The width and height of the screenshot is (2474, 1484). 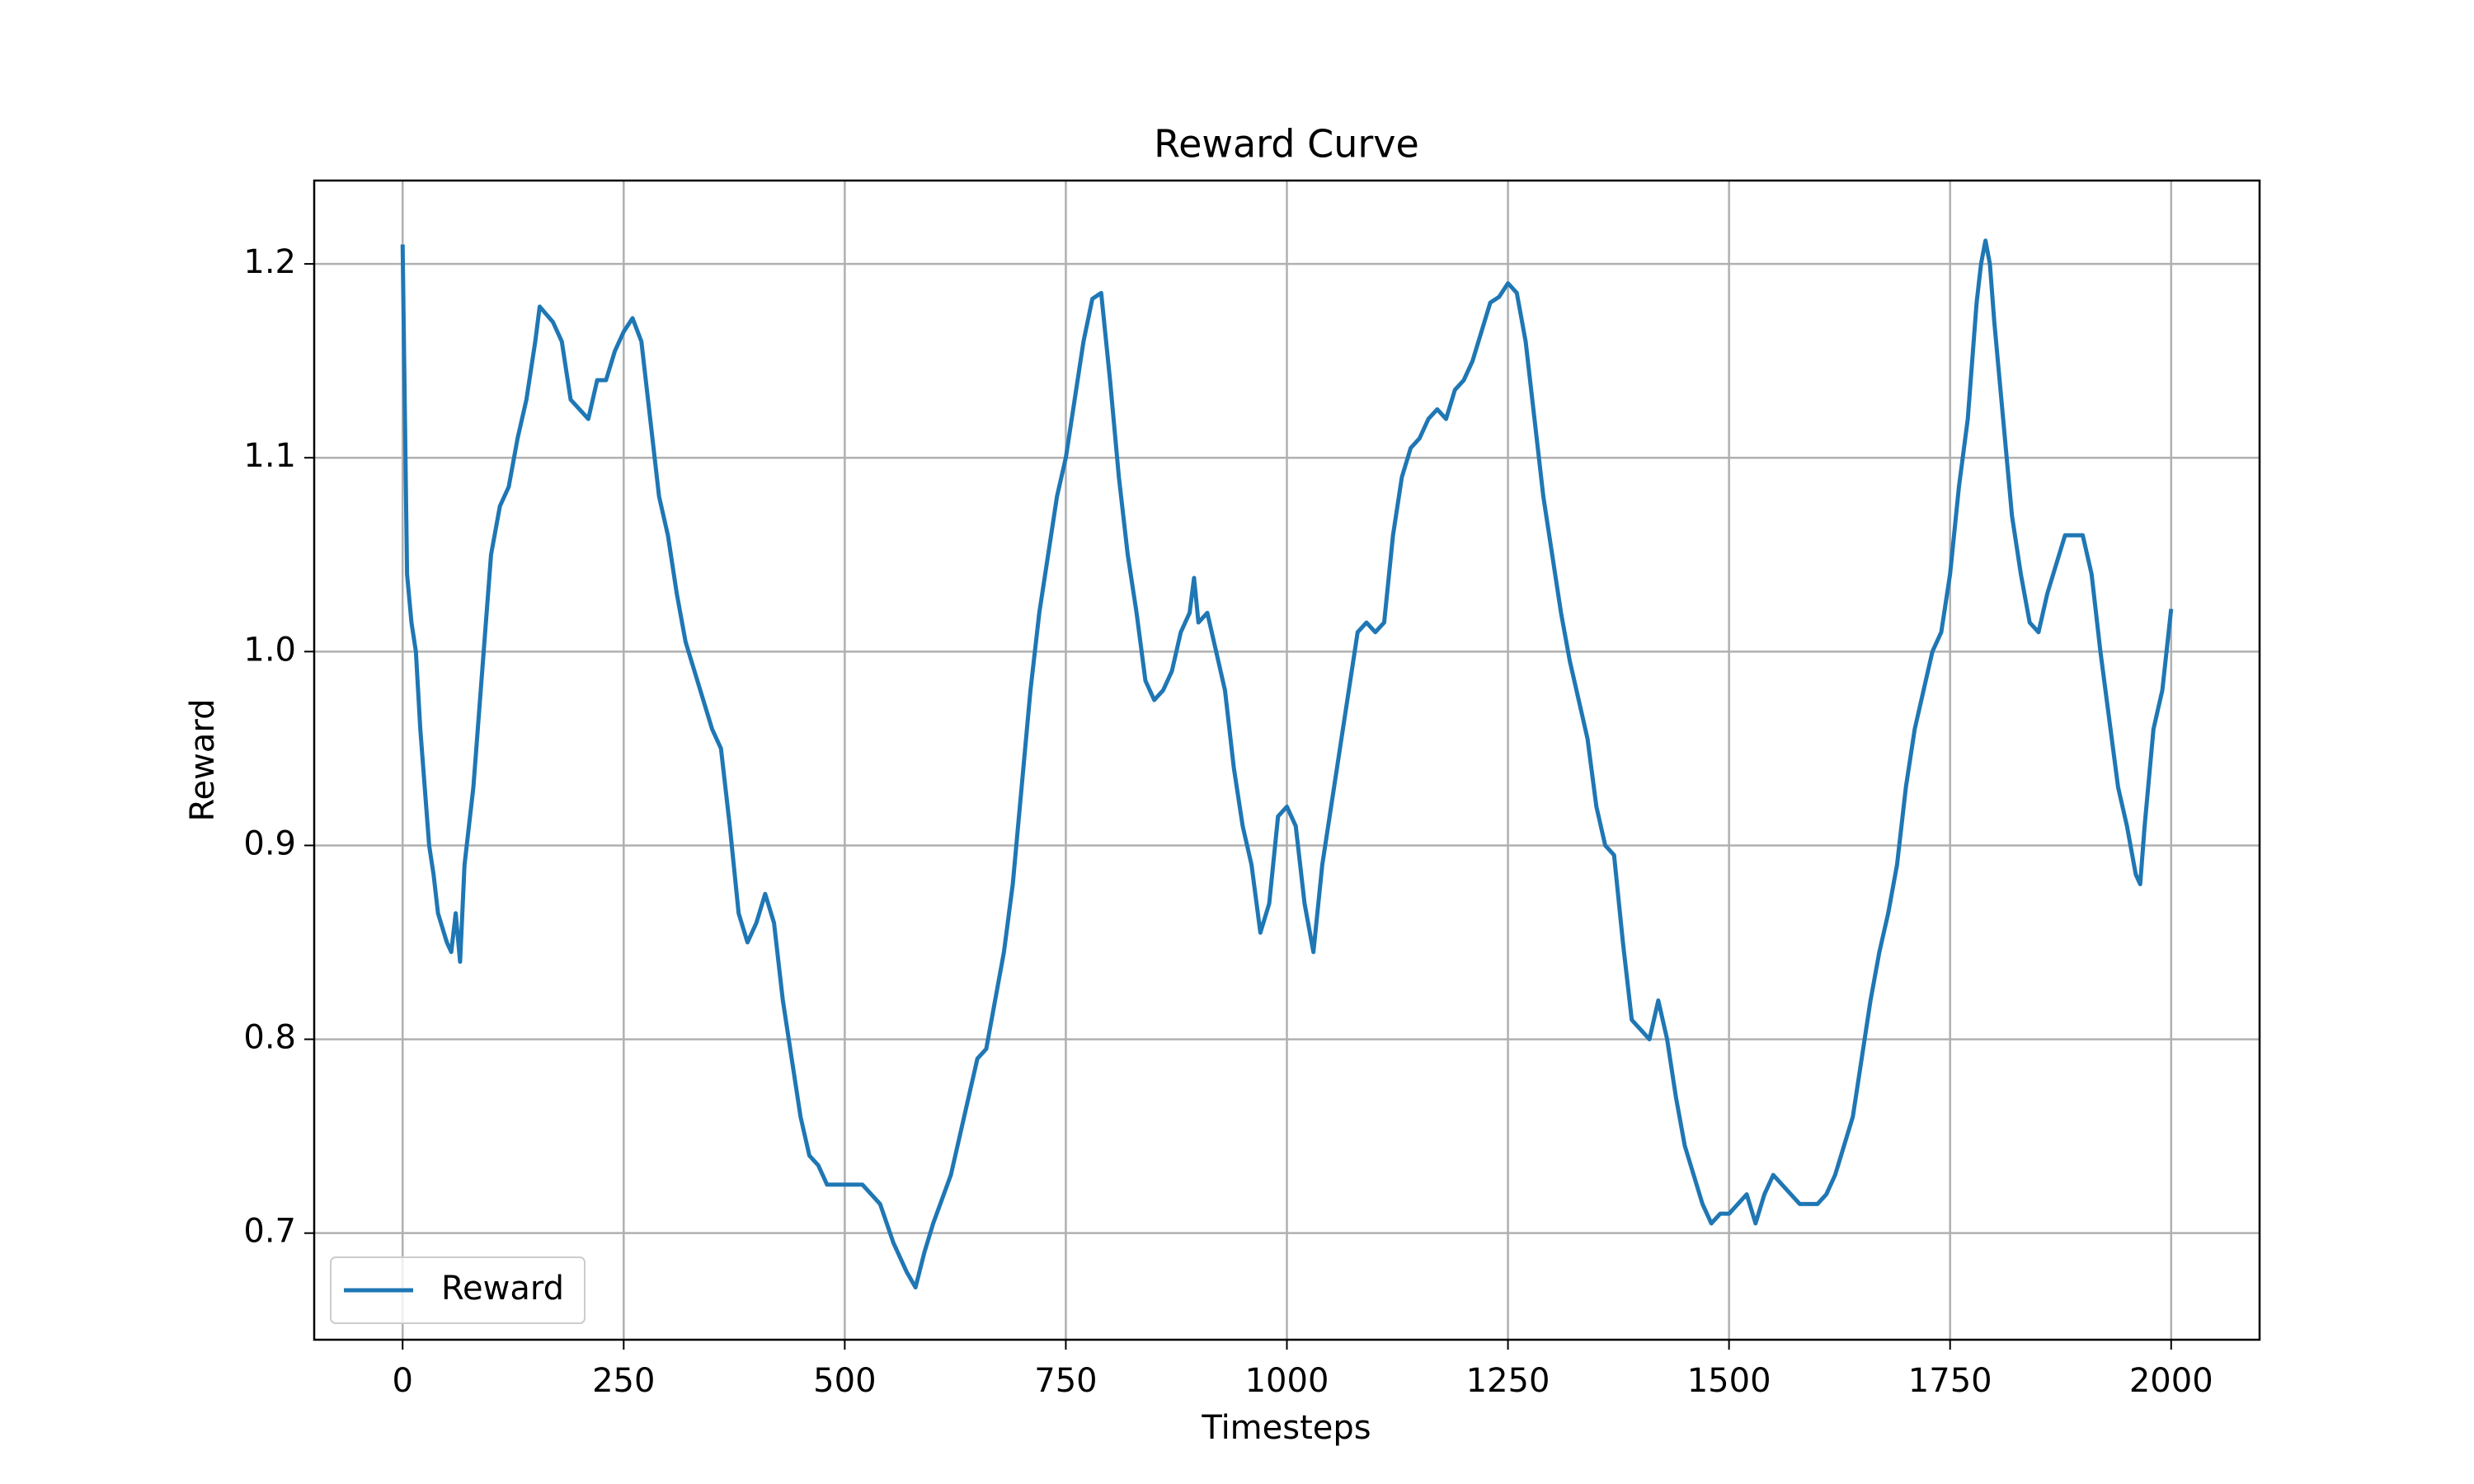 I want to click on y-tick-label: 0.8, so click(x=269, y=1038).